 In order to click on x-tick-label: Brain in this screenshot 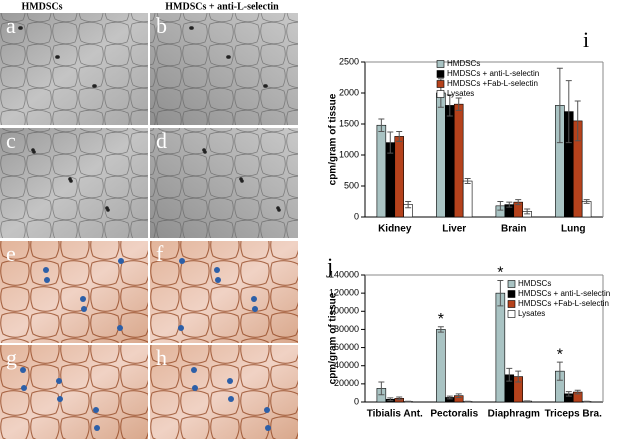, I will do `click(514, 229)`.